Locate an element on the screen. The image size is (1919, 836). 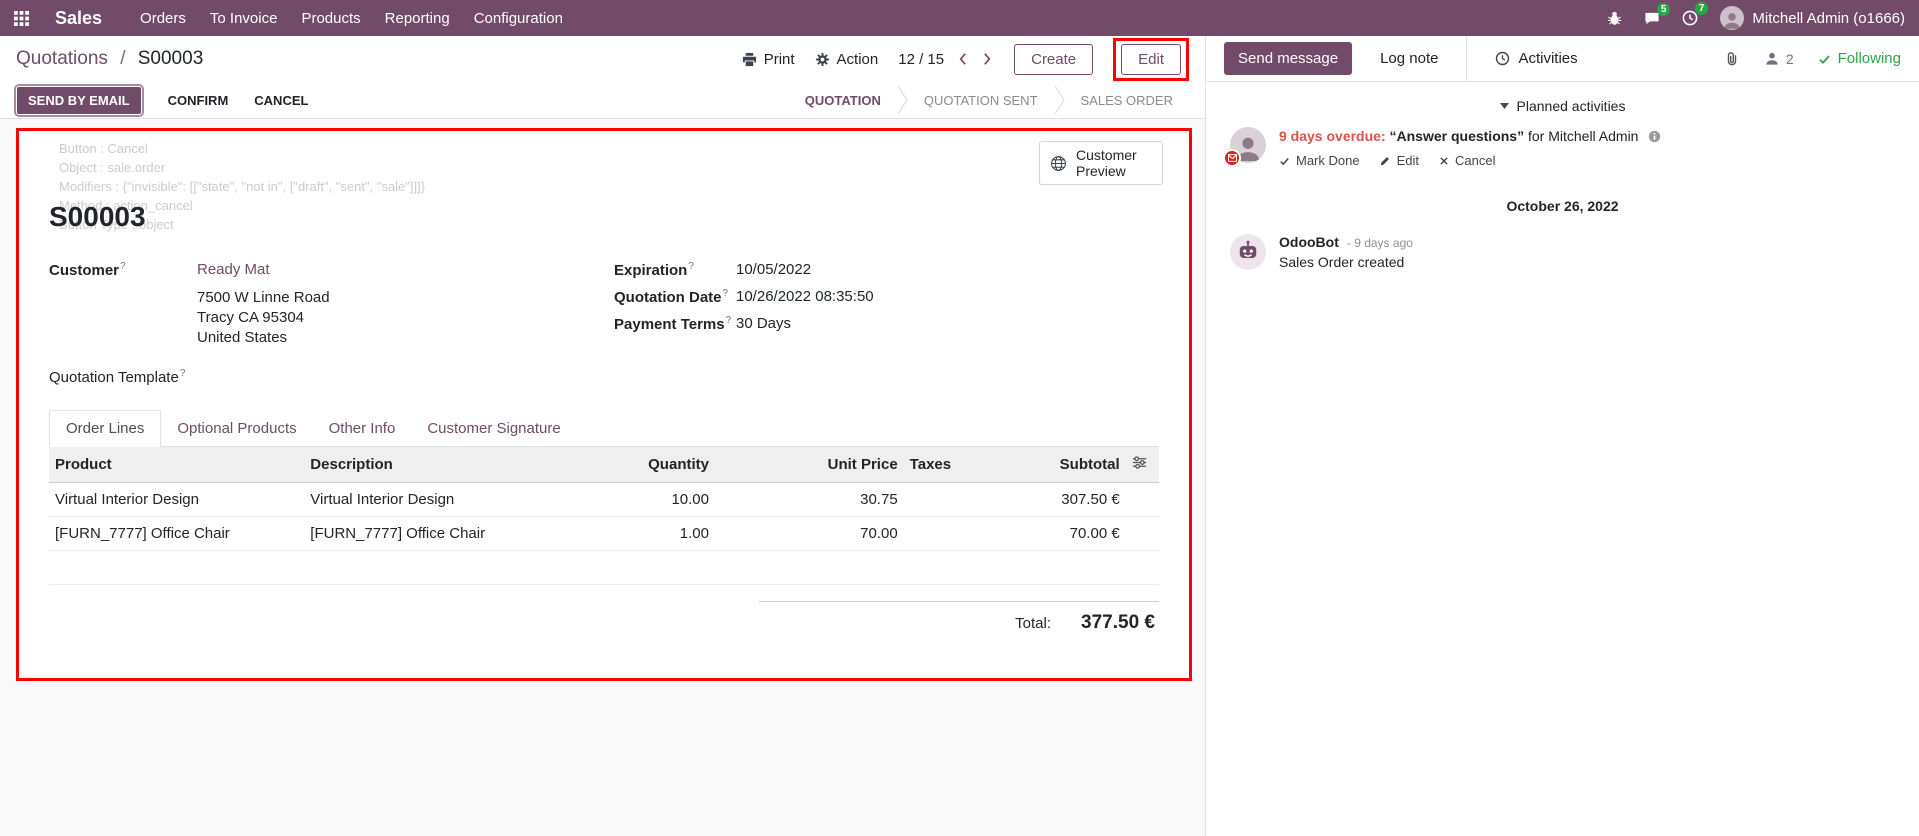
cell-unit-price: 30.75 is located at coordinates (809, 499).